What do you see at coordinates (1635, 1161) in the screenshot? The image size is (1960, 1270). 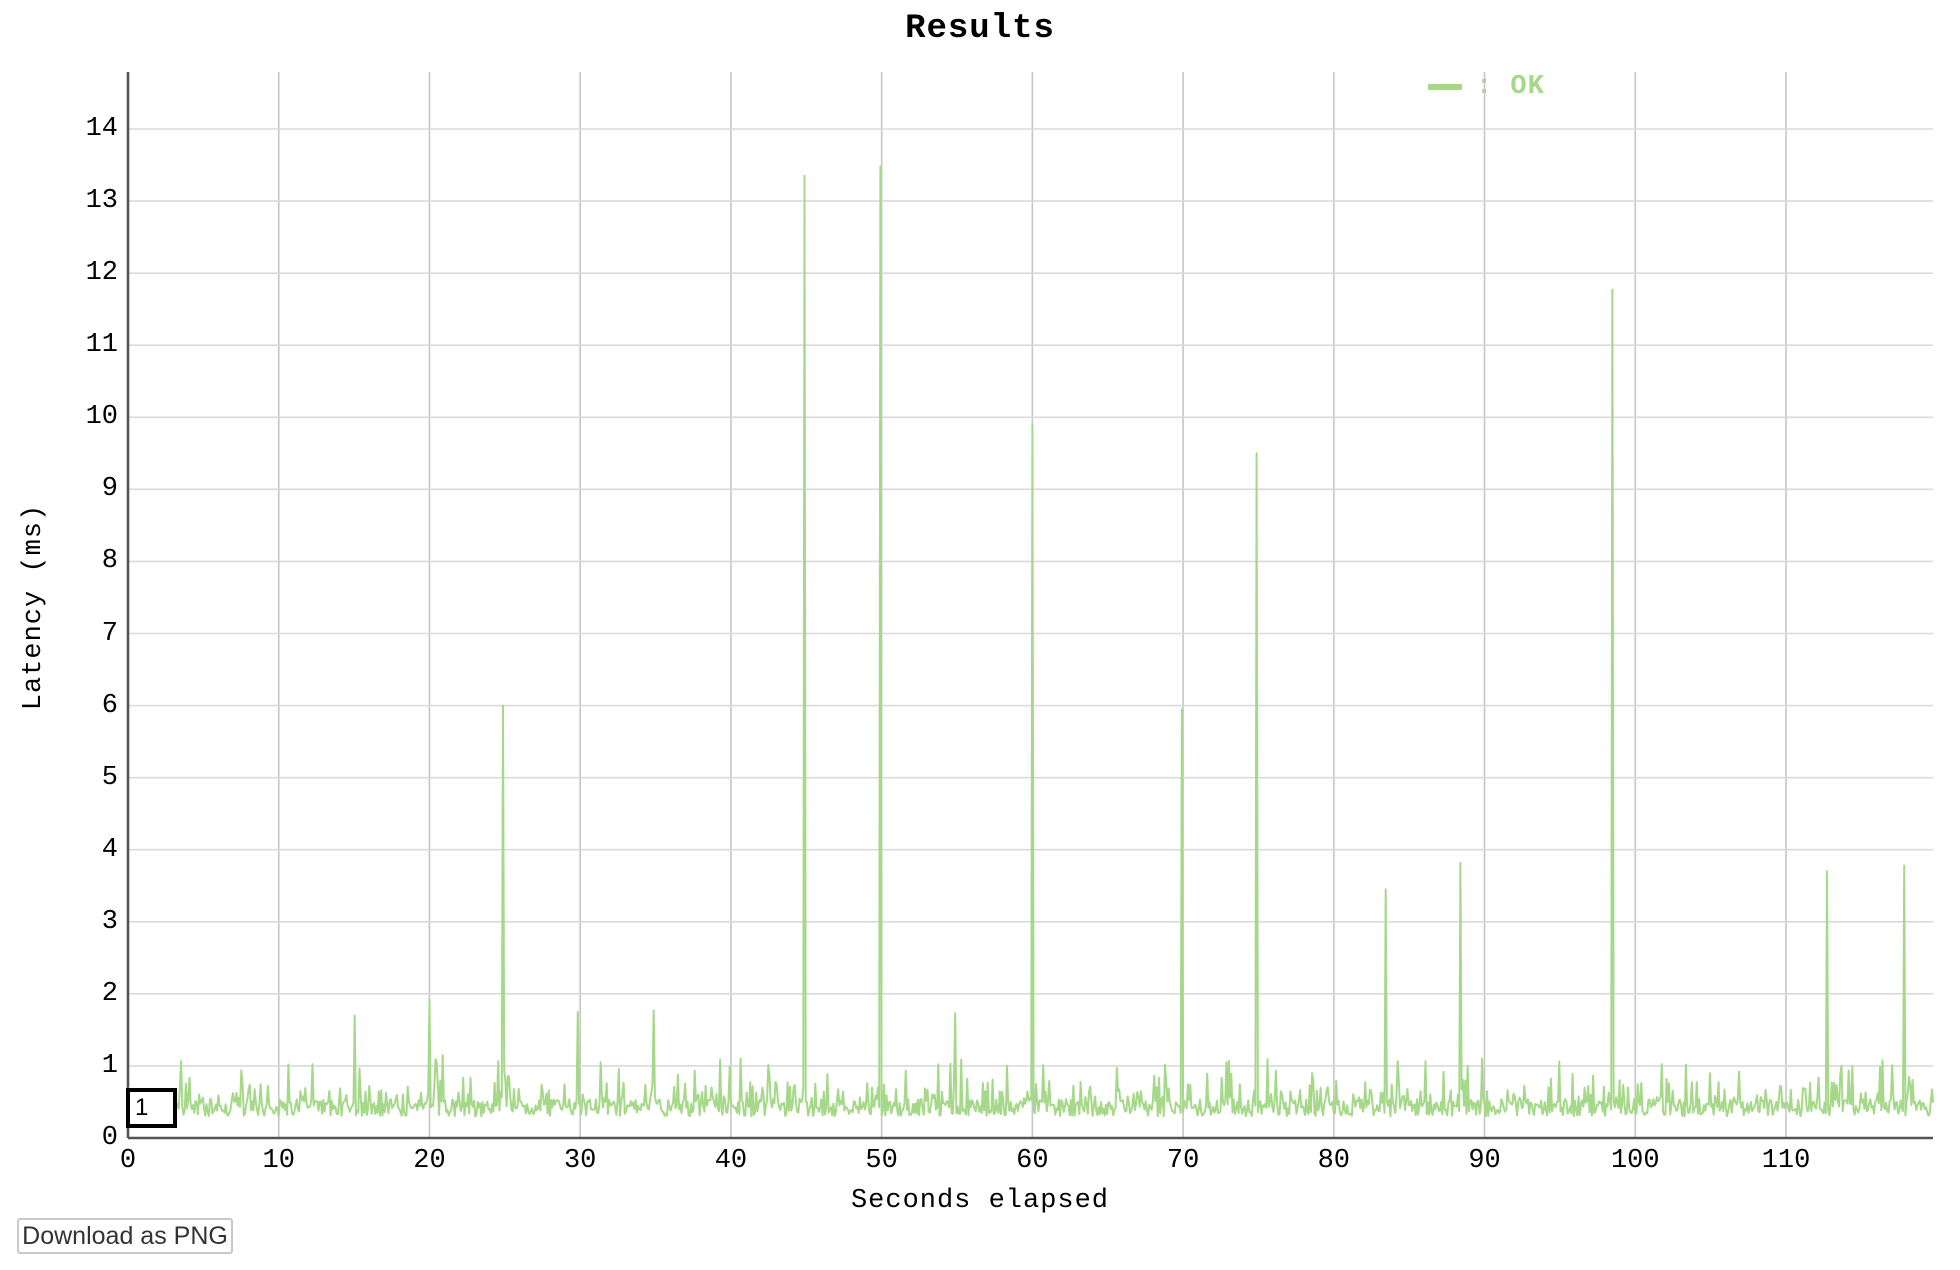 I see `x-tick-label: 100` at bounding box center [1635, 1161].